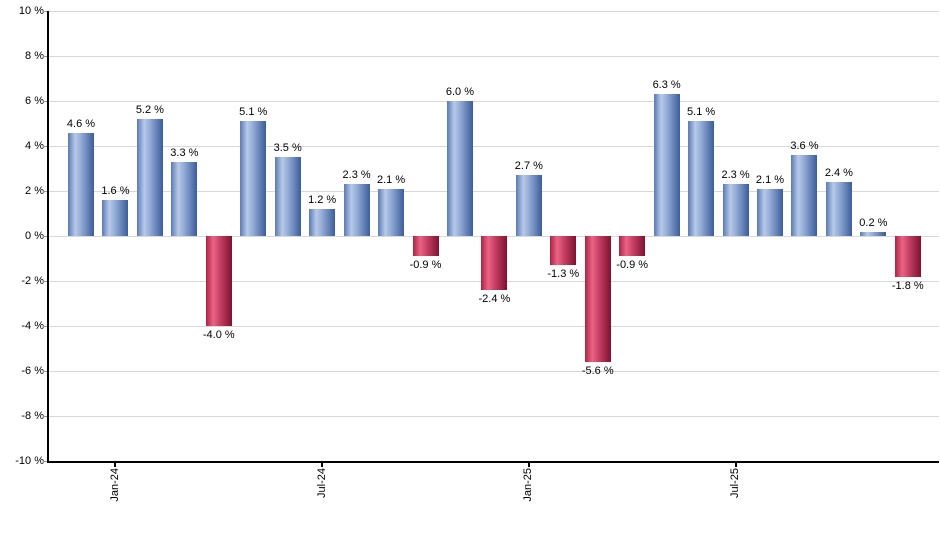 The image size is (940, 550). I want to click on y-axis-tick-label: 10 %, so click(31, 11).